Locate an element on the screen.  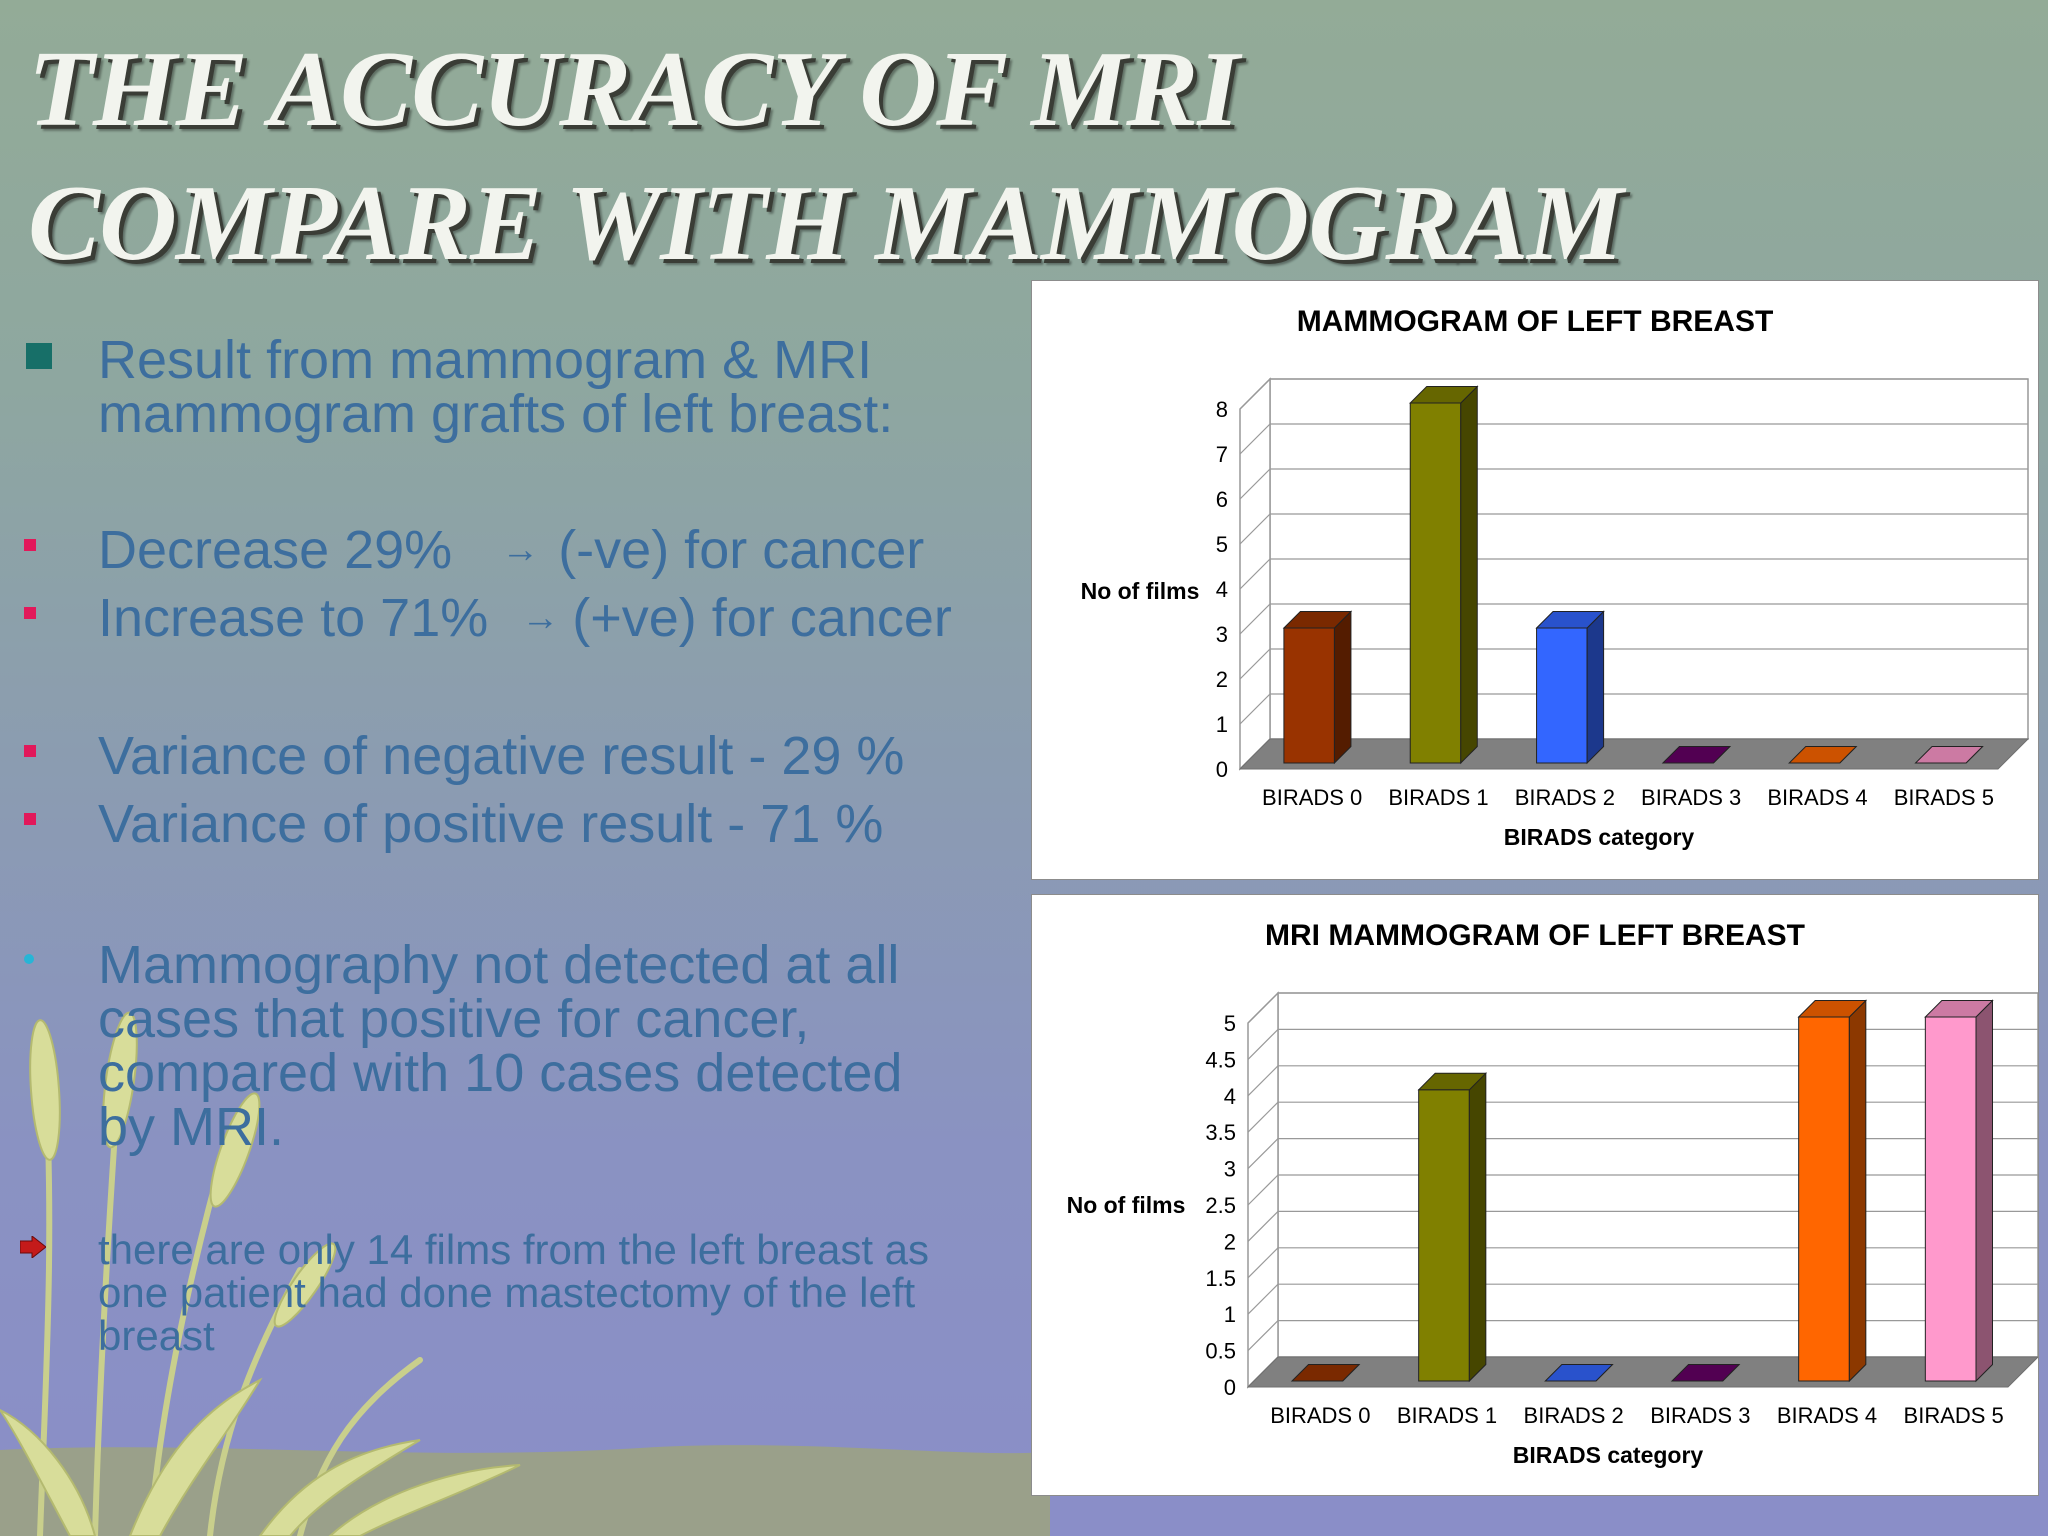
bullet-mammography-line-1: Mammography not detected at all is located at coordinates (499, 965).